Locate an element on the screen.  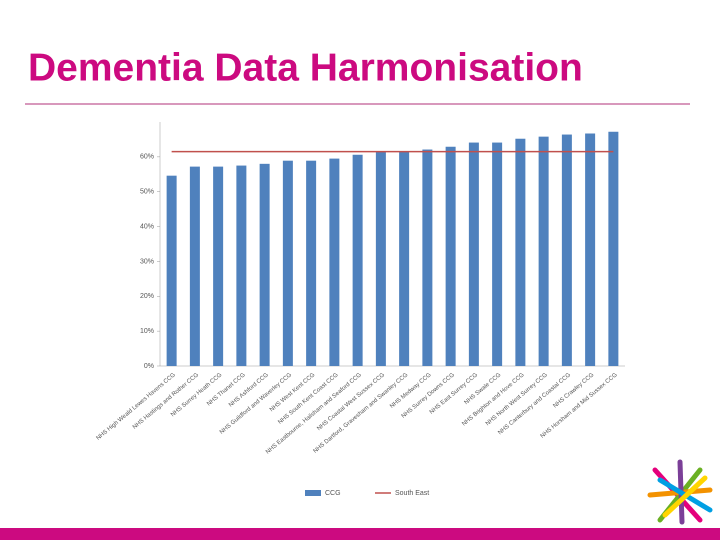
legend-label: CCG is located at coordinates (333, 493).